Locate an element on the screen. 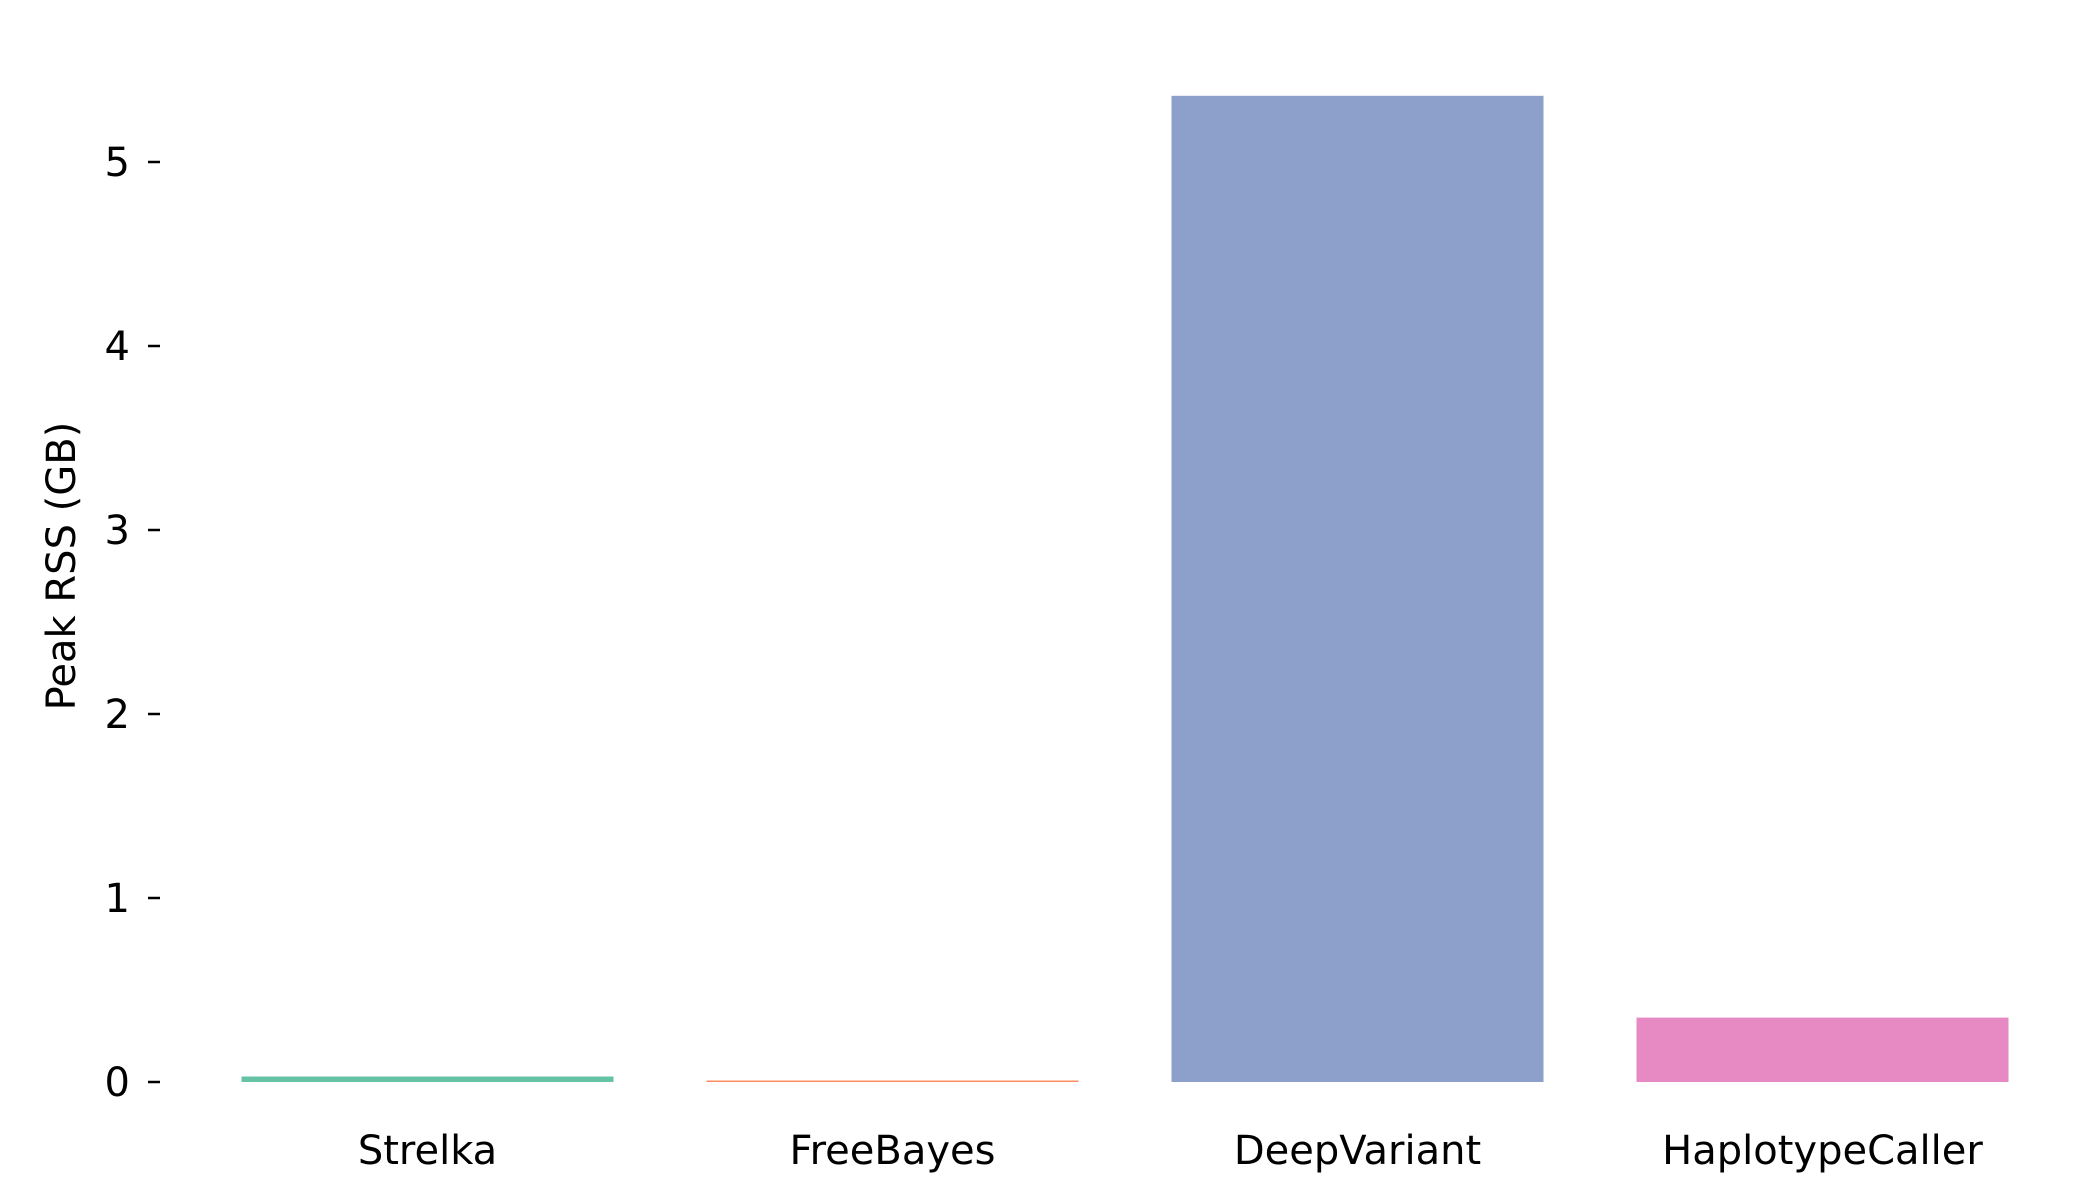 The height and width of the screenshot is (1200, 2100). y-tick-label: 2 is located at coordinates (117, 715).